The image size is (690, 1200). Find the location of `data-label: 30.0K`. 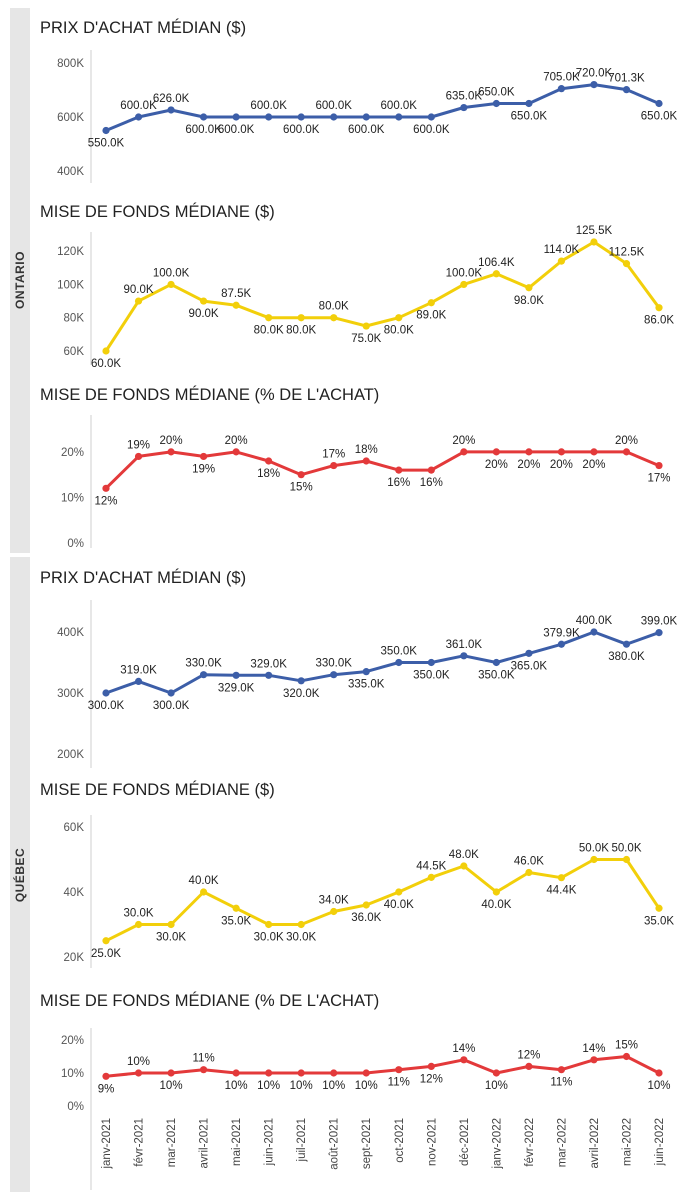

data-label: 30.0K is located at coordinates (138, 914).